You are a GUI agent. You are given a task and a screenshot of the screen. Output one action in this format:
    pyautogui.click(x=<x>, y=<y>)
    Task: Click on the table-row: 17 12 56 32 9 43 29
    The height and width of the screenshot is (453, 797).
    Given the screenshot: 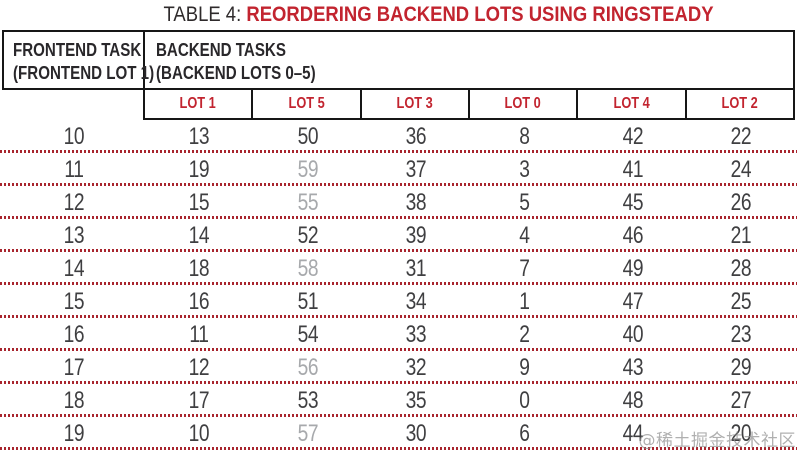 What is the action you would take?
    pyautogui.click(x=398, y=367)
    